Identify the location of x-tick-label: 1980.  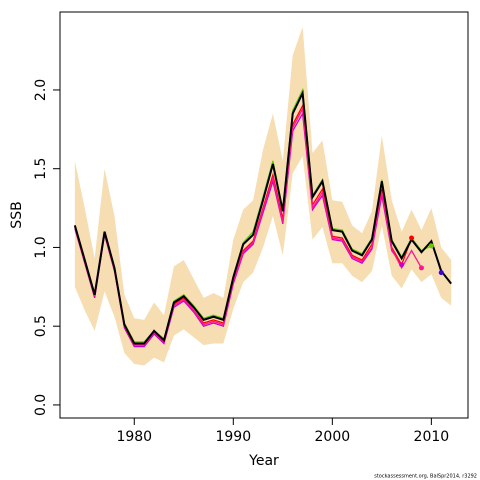
(134, 437).